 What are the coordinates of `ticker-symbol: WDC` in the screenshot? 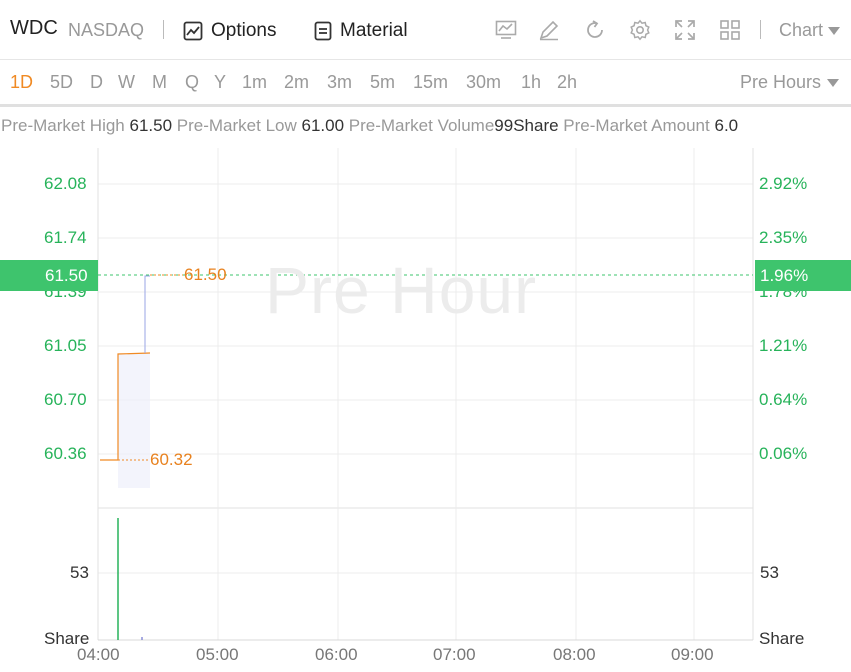 It's located at (34, 28).